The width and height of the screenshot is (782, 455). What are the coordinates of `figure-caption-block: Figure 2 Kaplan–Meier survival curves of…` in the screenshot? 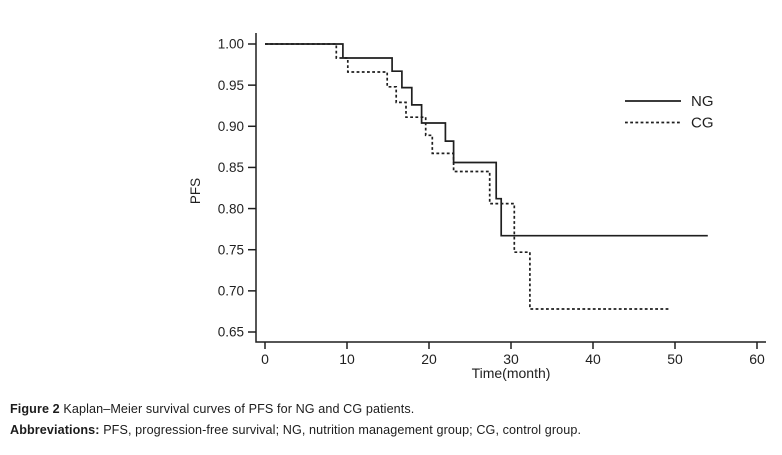 It's located at (390, 420).